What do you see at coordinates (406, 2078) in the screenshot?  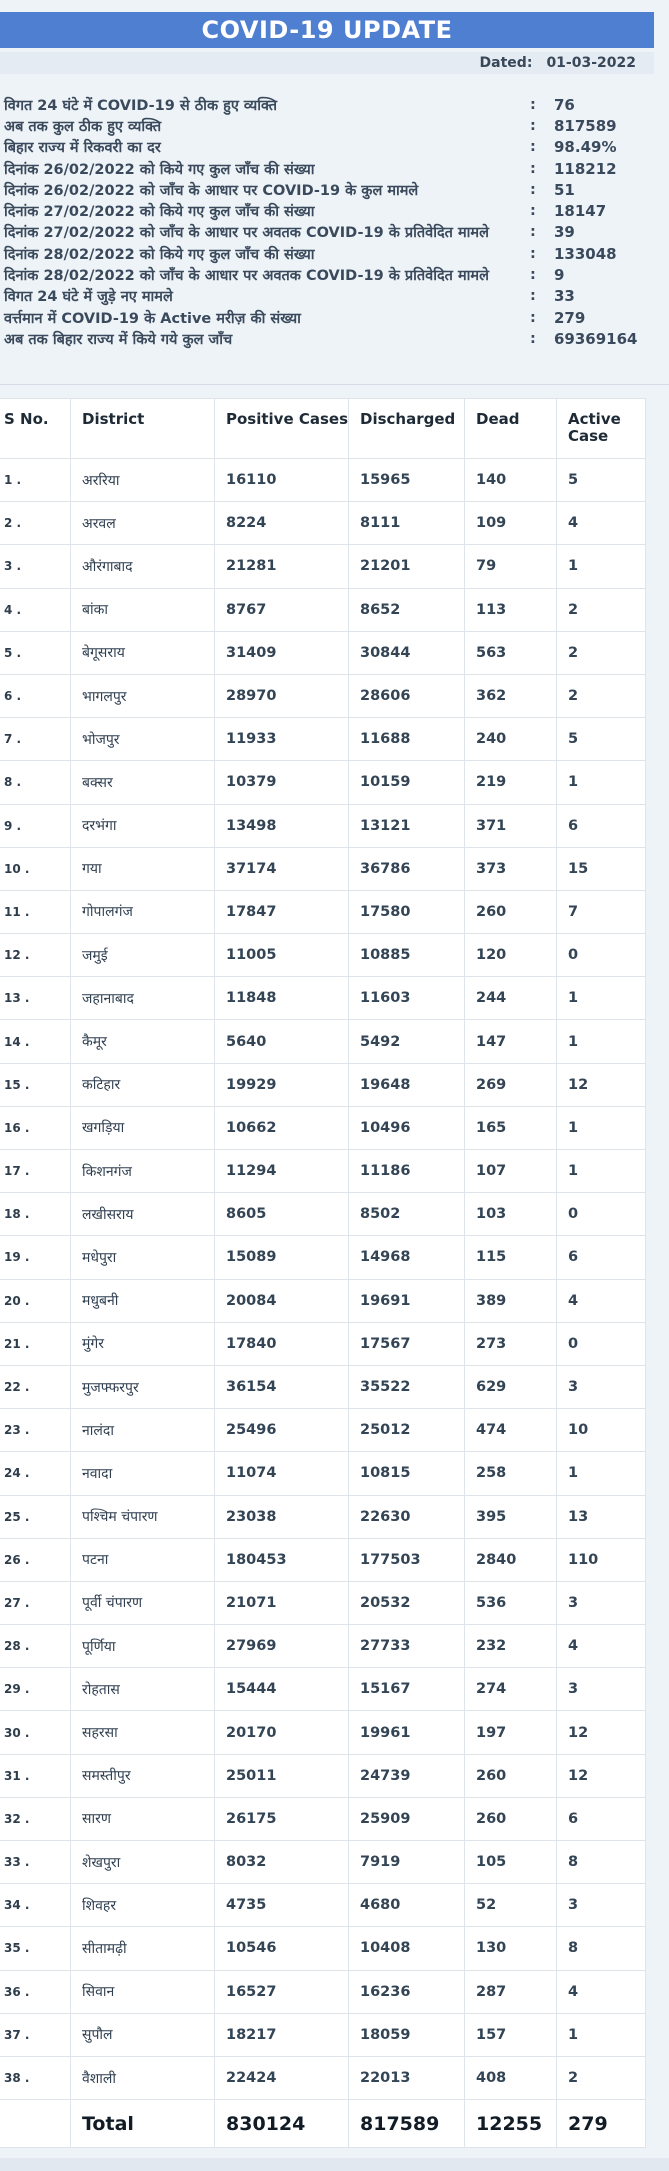 I see `cell-discharged: 22013` at bounding box center [406, 2078].